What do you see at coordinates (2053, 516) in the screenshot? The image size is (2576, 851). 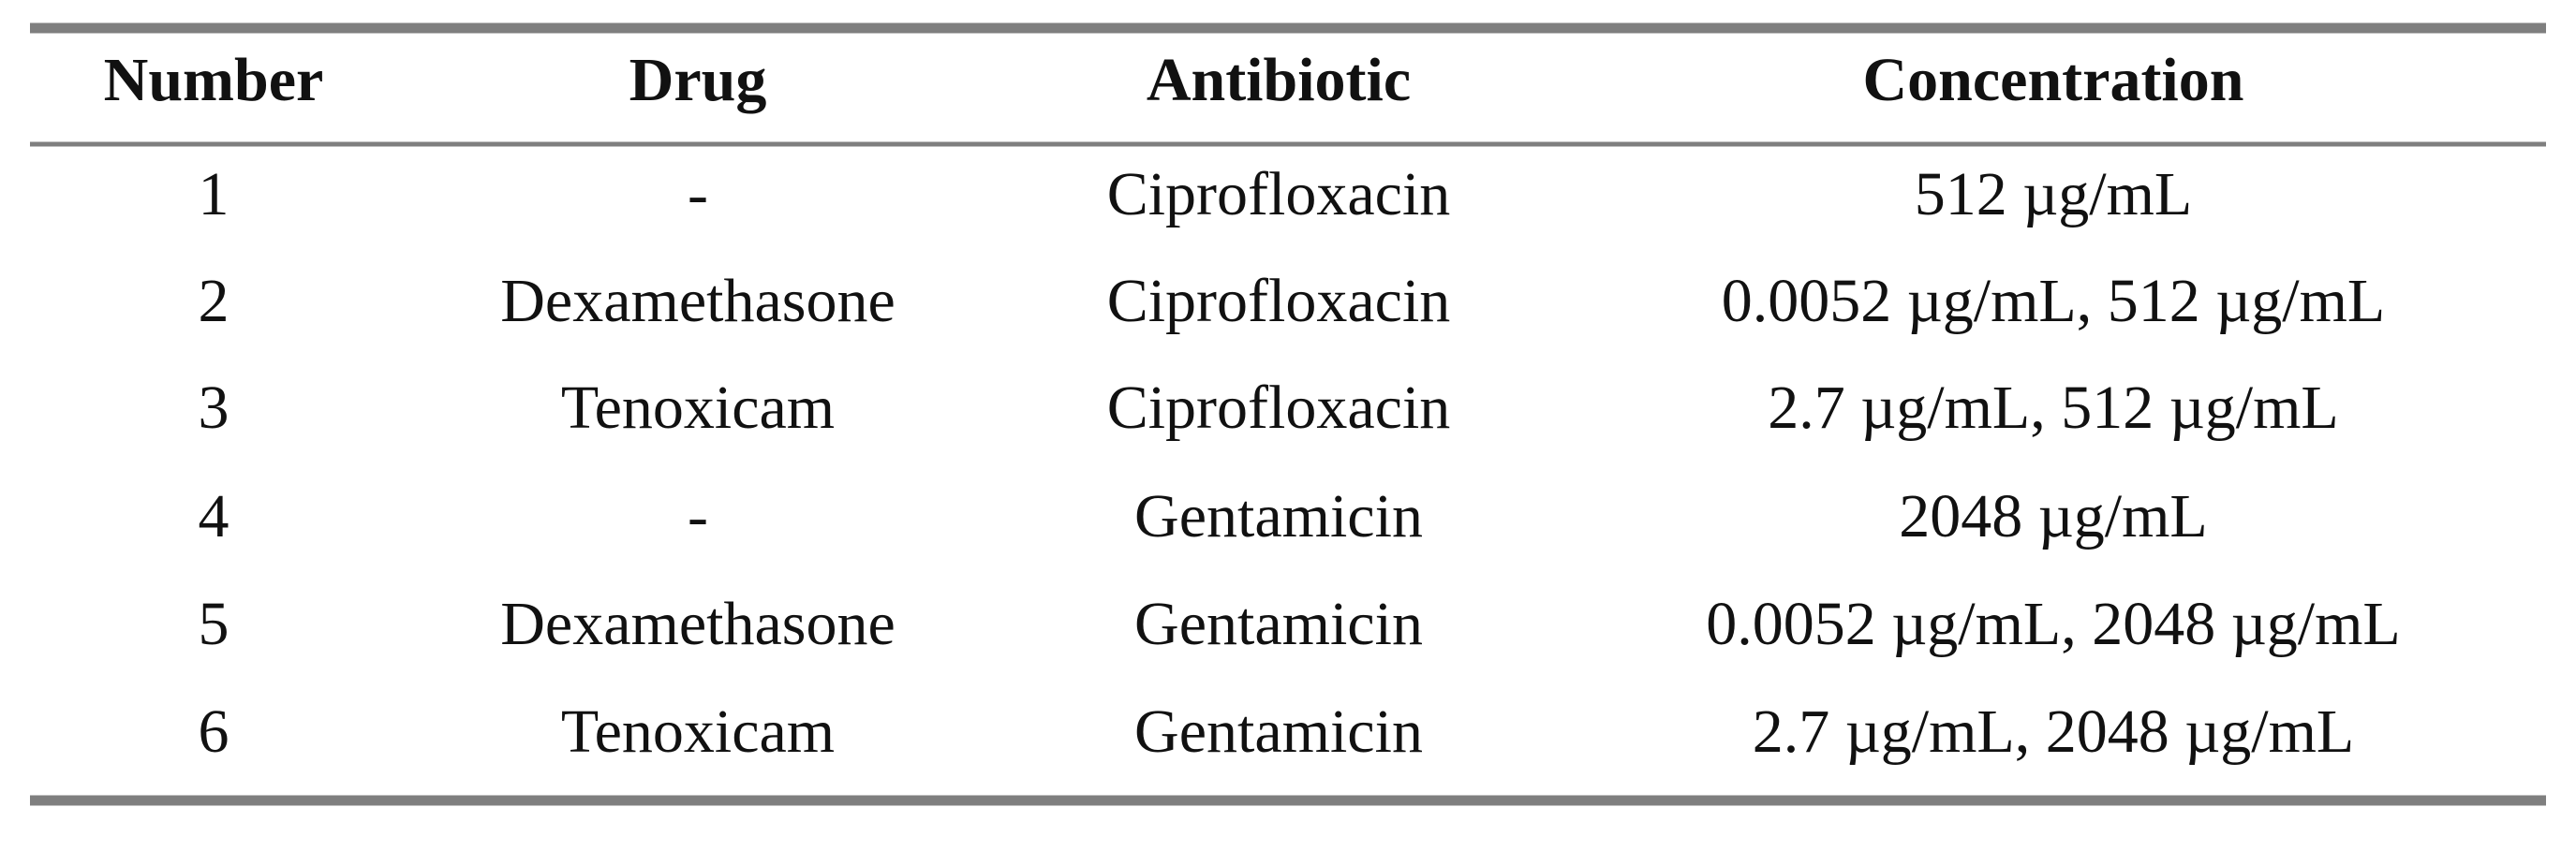 I see `cell: 2048 µg/mL` at bounding box center [2053, 516].